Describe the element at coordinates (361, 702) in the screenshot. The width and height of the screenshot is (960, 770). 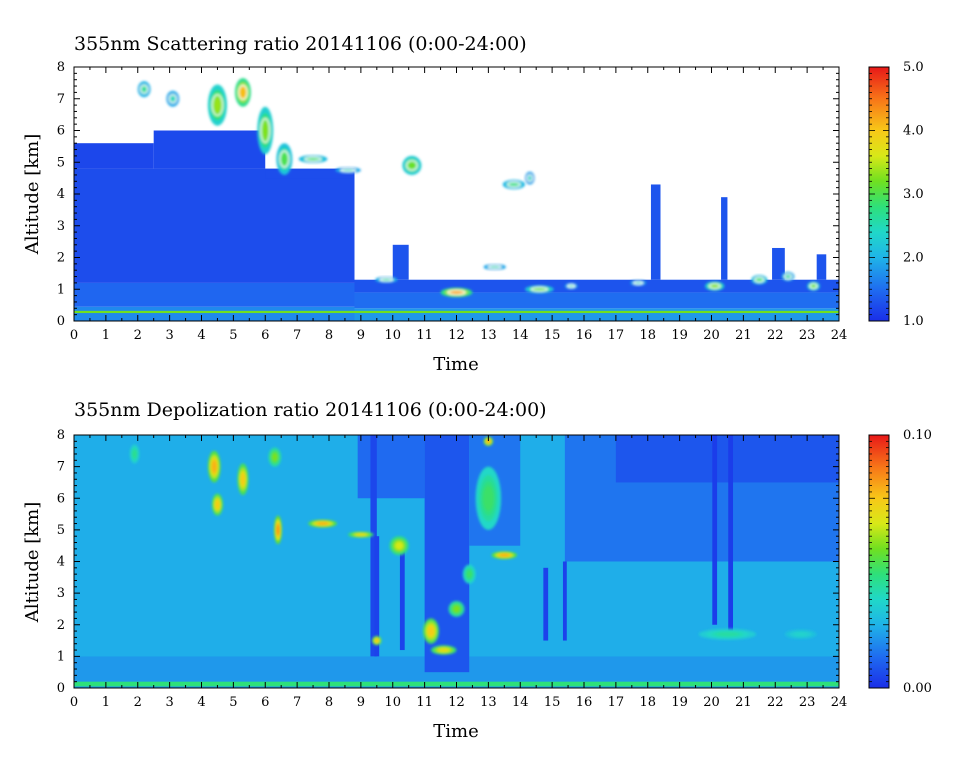
I see `x-tick-label: 9` at that location.